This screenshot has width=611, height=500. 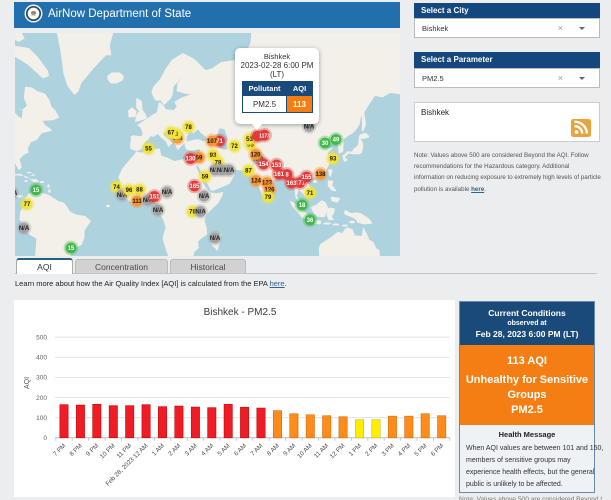 I want to click on svg-text: 2 AM, so click(x=174, y=449).